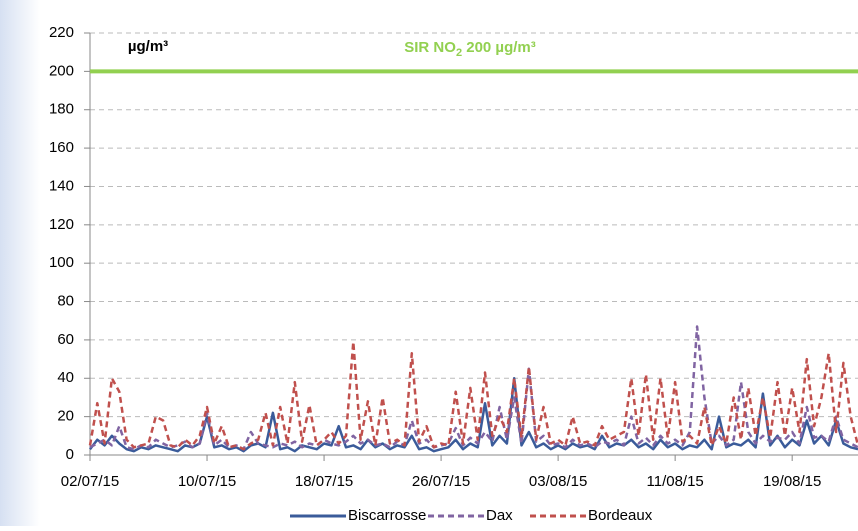 Image resolution: width=858 pixels, height=531 pixels. Describe the element at coordinates (324, 481) in the screenshot. I see `x-tick-label: 18/07/15` at that location.